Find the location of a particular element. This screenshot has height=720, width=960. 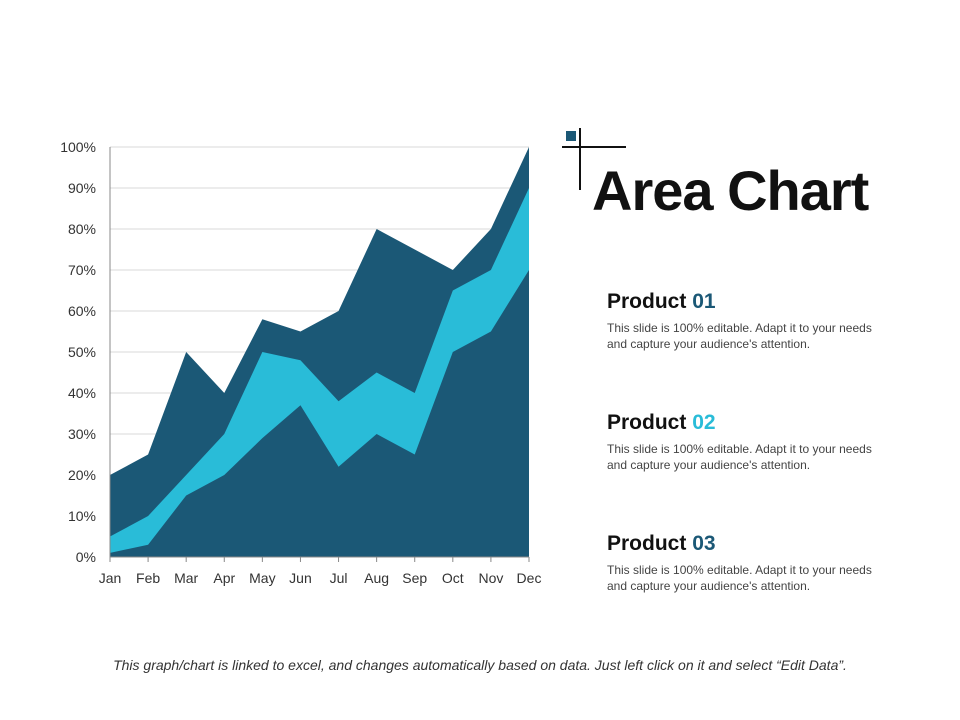

product-number: 01 is located at coordinates (704, 301).